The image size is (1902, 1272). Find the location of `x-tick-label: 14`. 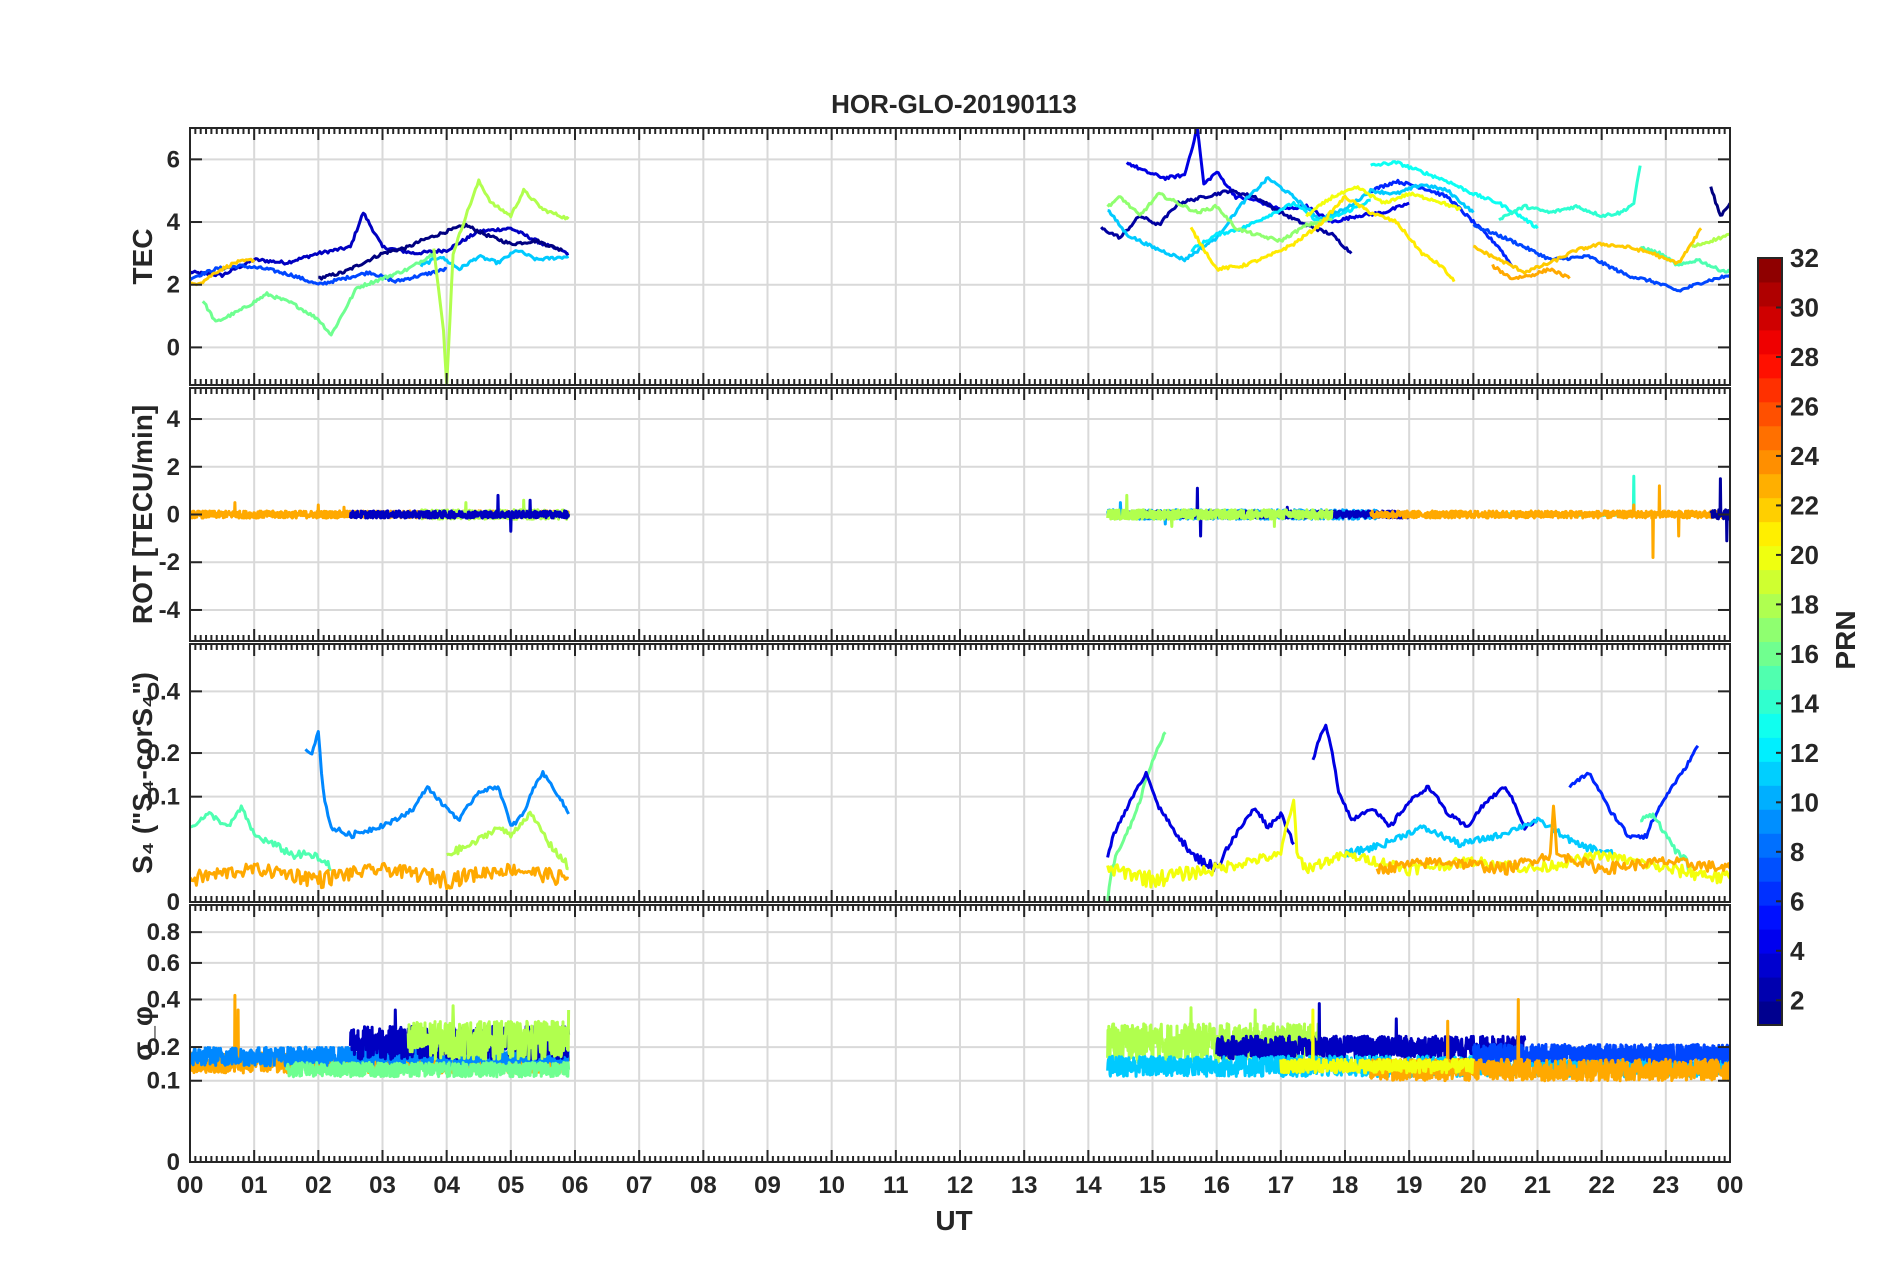

x-tick-label: 14 is located at coordinates (1088, 1185).